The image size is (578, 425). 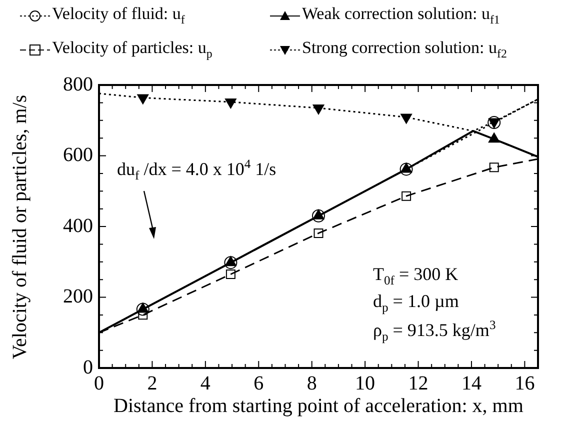 I want to click on annotation: du$_{f}$ /dx = 4.0 x 10$^{4}$ 1/s, so click(x=196, y=170).